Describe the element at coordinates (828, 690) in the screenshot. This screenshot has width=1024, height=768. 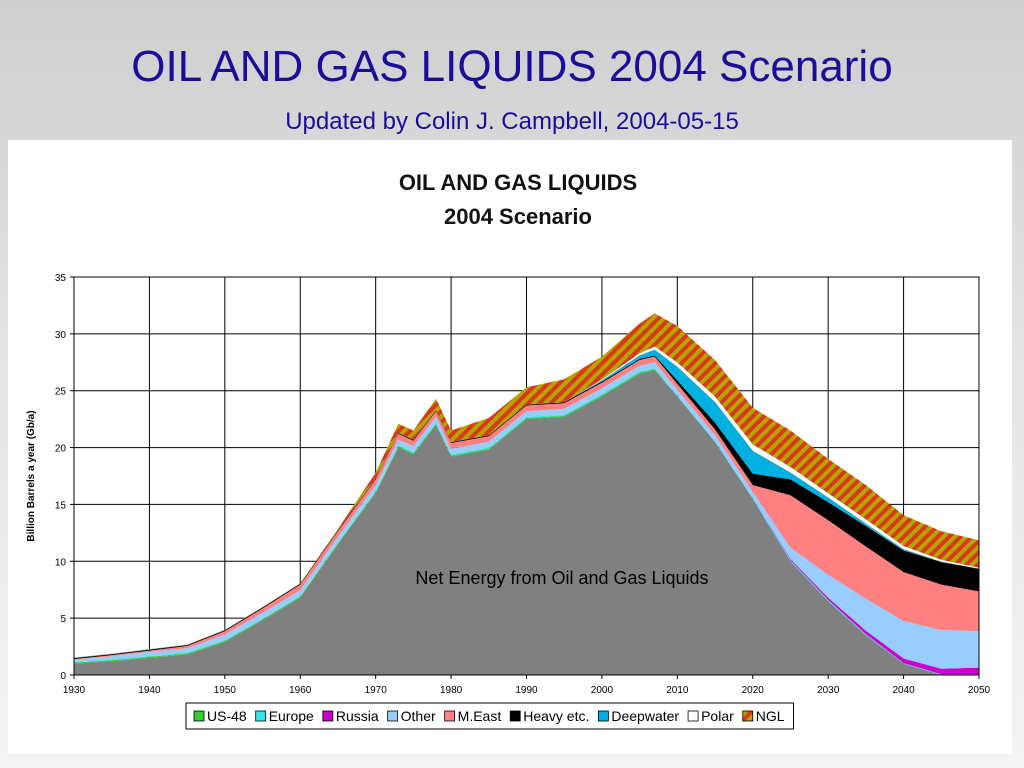
I see `x-tick-label: 2030` at that location.